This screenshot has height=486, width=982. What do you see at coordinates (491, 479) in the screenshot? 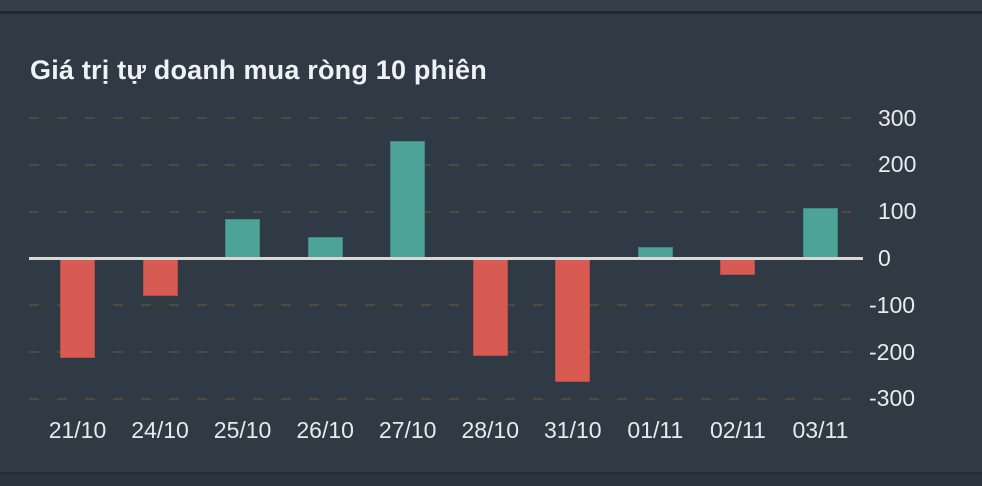
I see `bottom-divider-bar` at bounding box center [491, 479].